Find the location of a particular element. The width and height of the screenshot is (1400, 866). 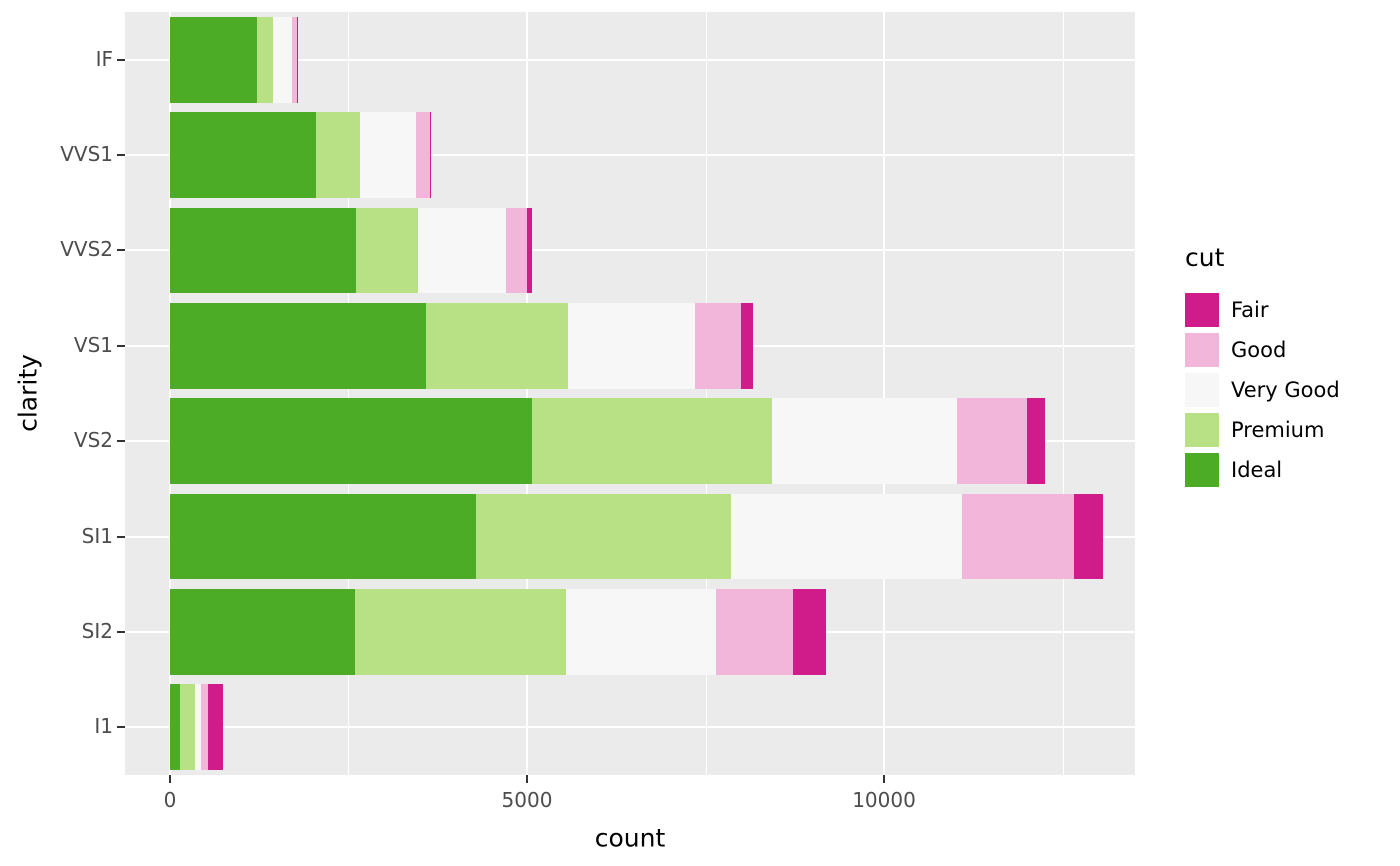

legend-item: Fair is located at coordinates (1262, 310).